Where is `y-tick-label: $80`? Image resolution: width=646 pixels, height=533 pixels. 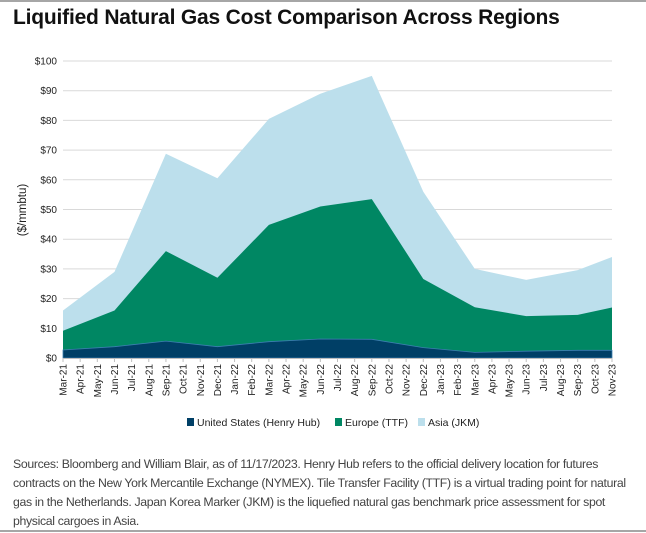
y-tick-label: $80 is located at coordinates (48, 121).